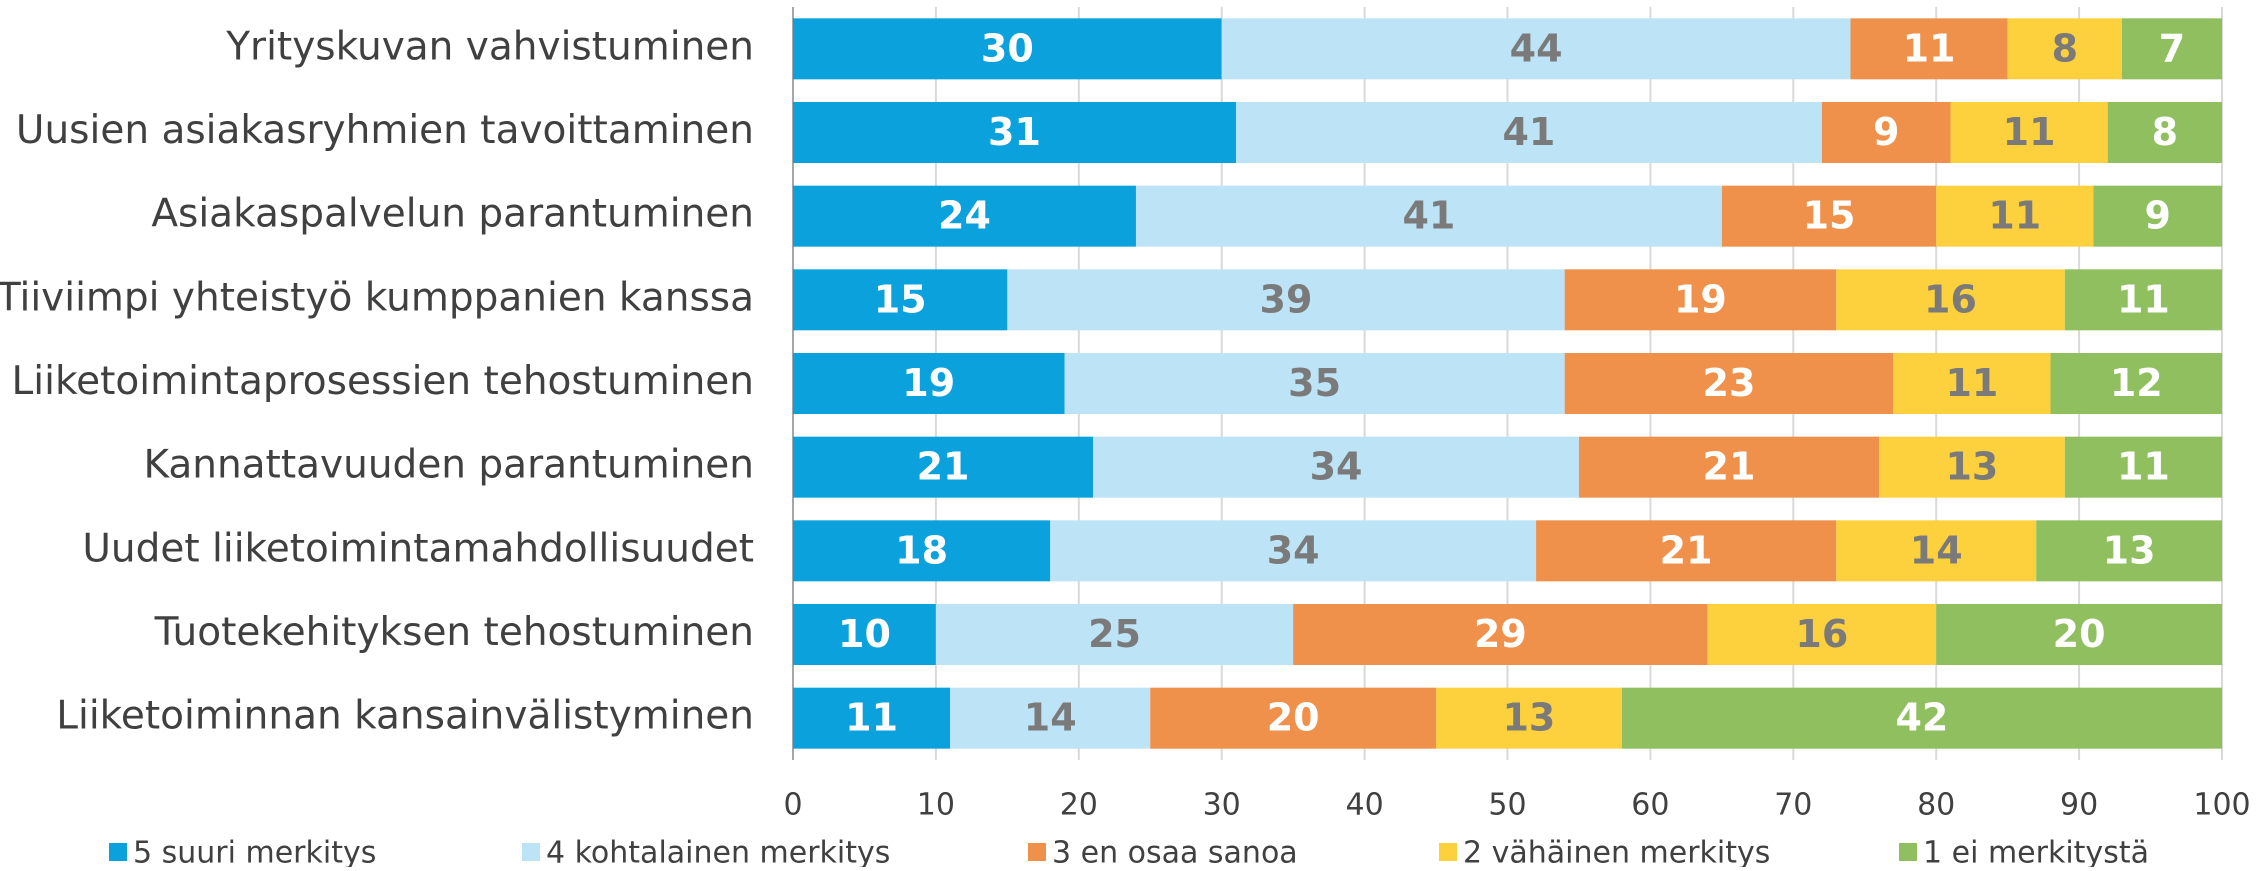 The height and width of the screenshot is (871, 2267). What do you see at coordinates (1175, 852) in the screenshot?
I see `legend-label: 3 en osaa sanoa` at bounding box center [1175, 852].